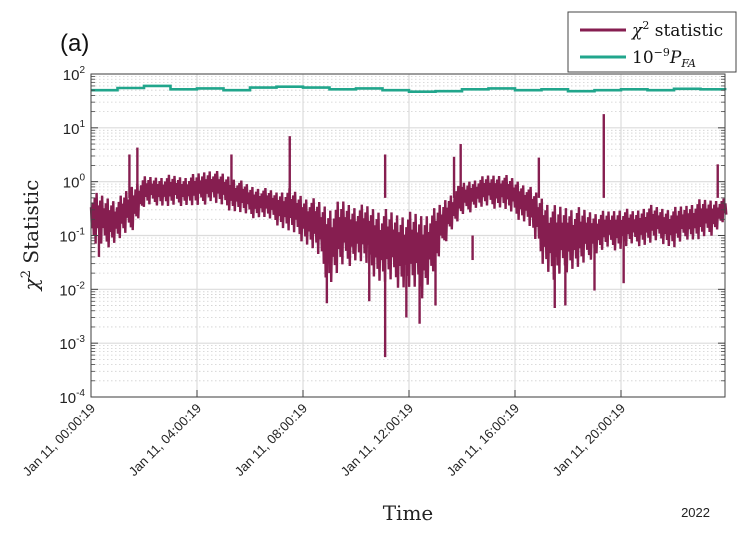  Describe the element at coordinates (377, 440) in the screenshot. I see `x-tick-label: Jan 11, 12:00:19` at that location.